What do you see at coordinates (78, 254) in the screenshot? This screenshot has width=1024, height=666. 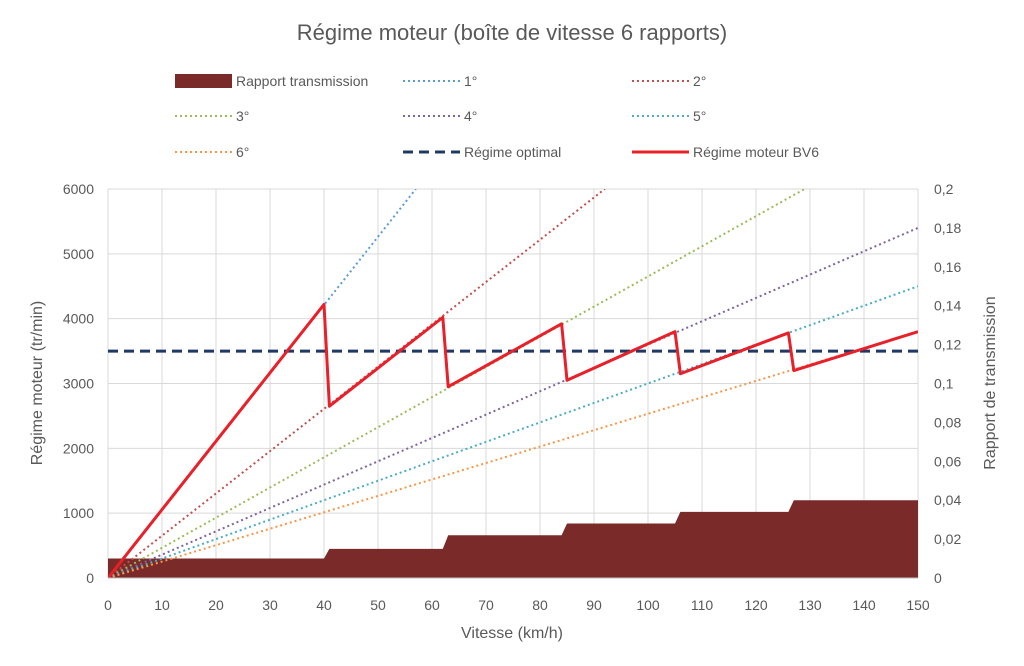 I see `y-tick-label: 5000` at bounding box center [78, 254].